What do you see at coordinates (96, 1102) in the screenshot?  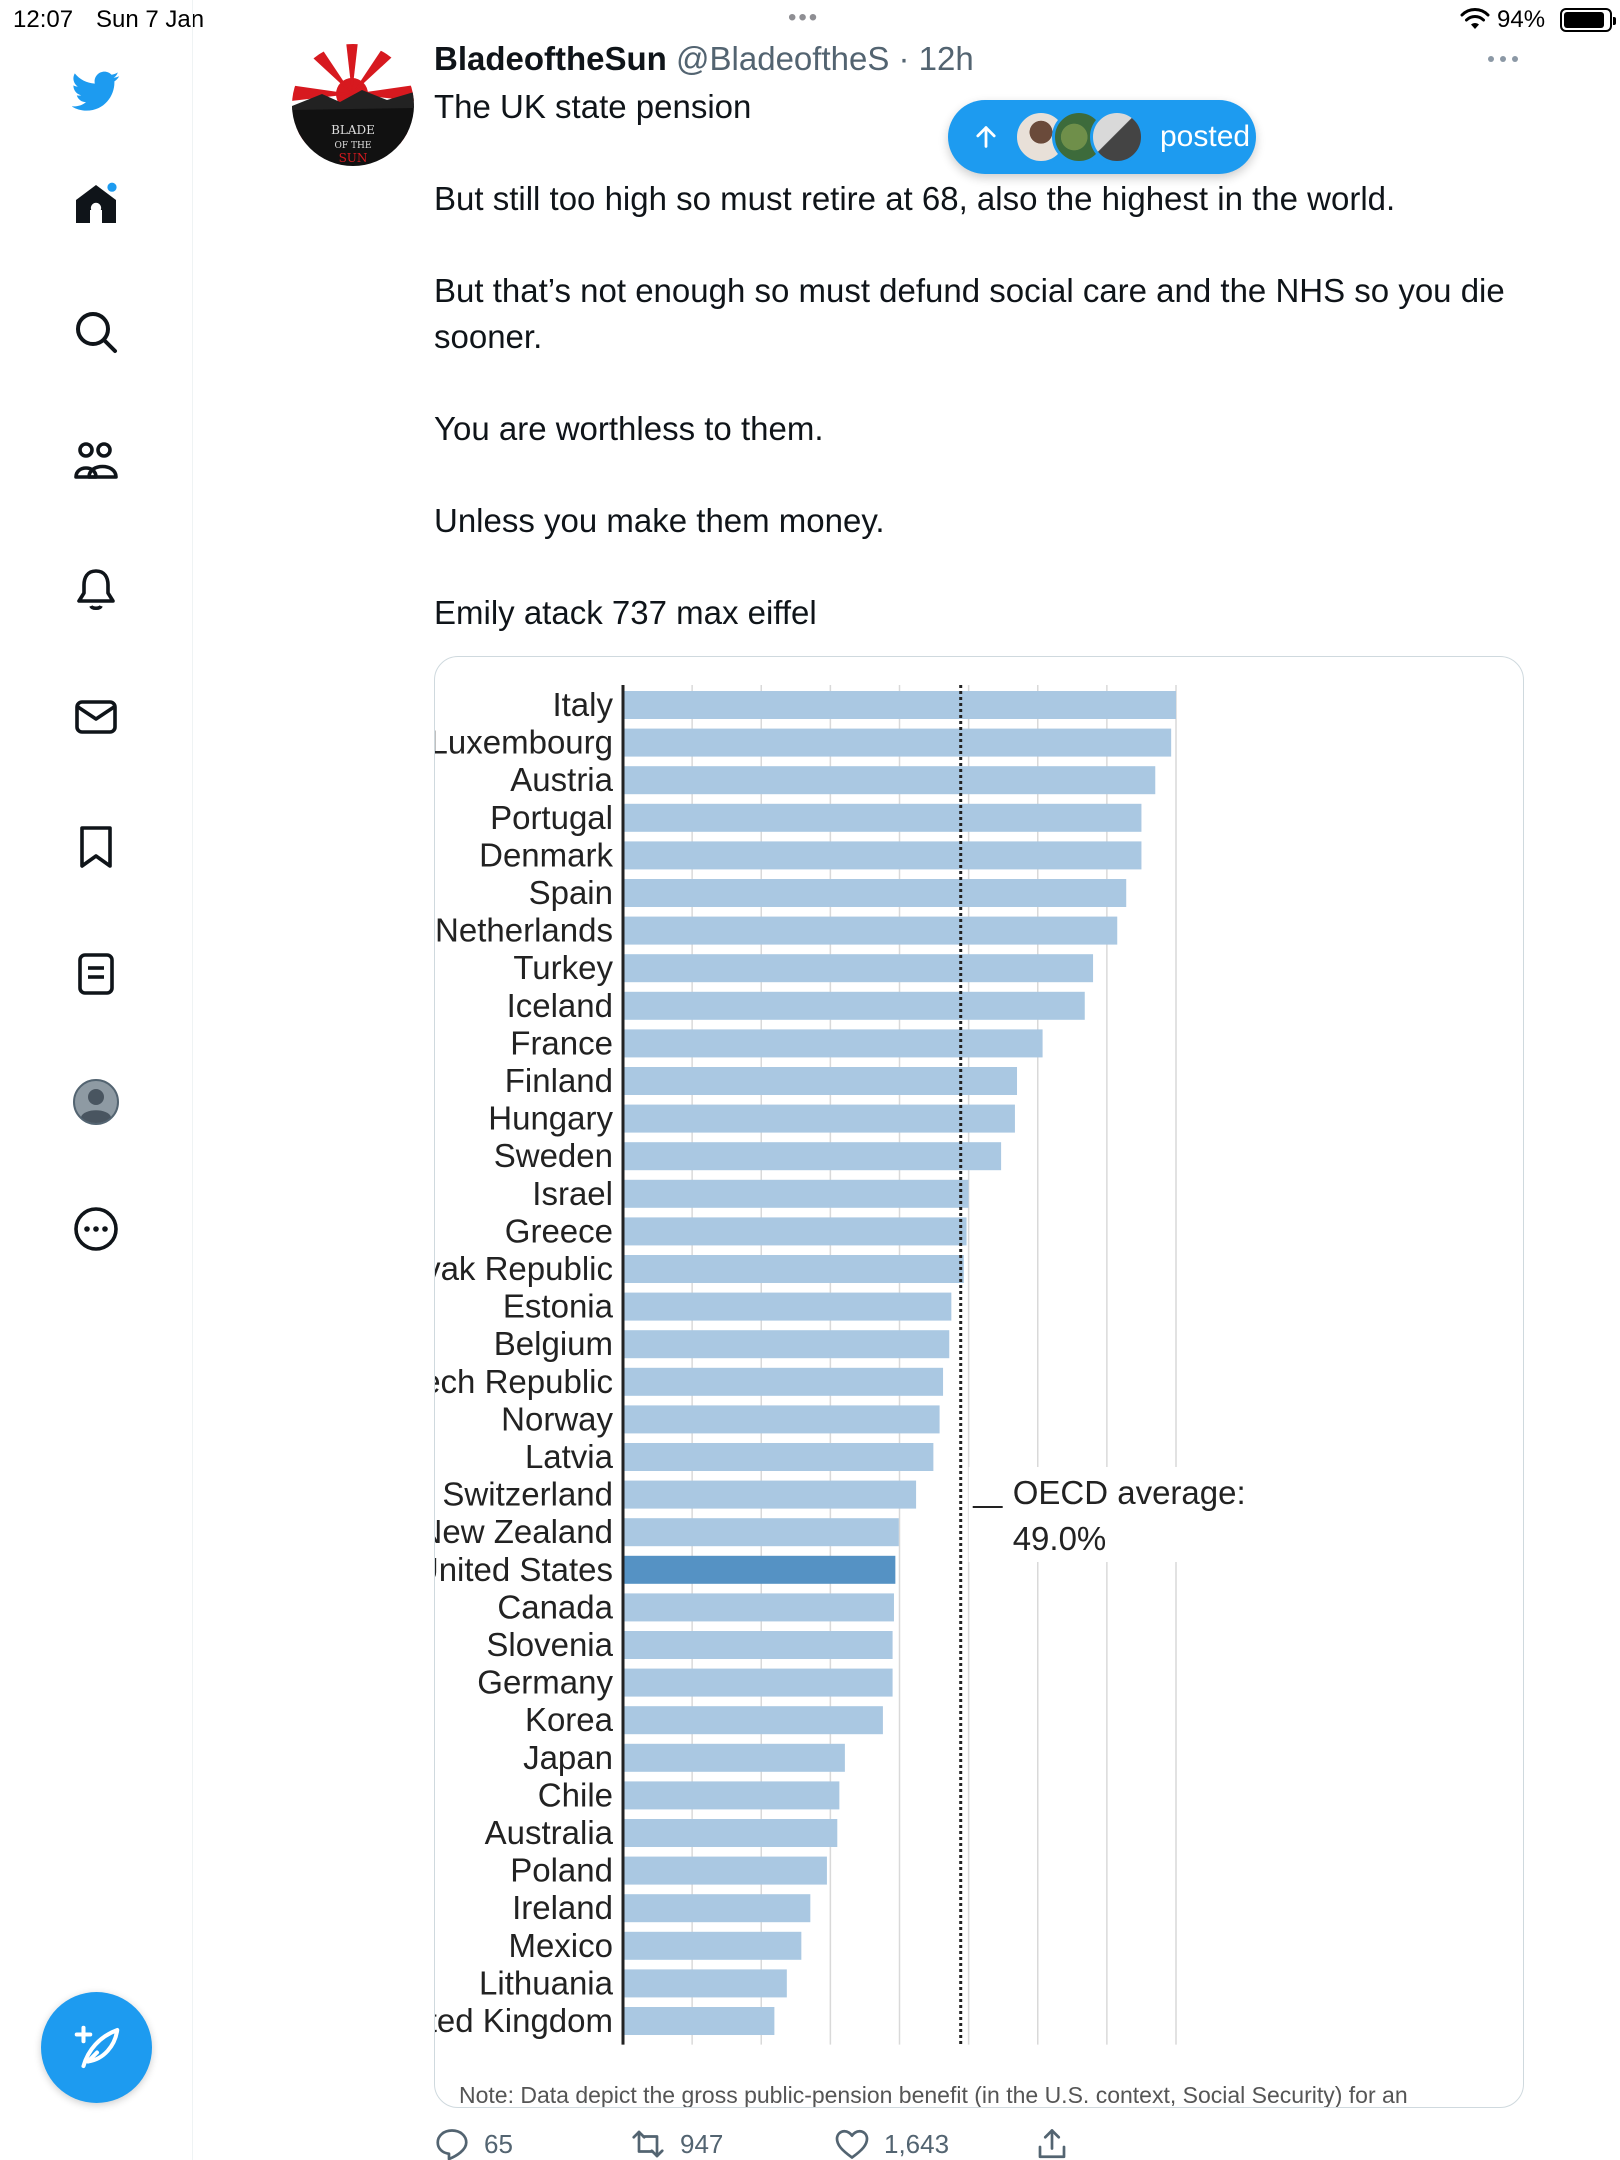 I see `profile-icon` at bounding box center [96, 1102].